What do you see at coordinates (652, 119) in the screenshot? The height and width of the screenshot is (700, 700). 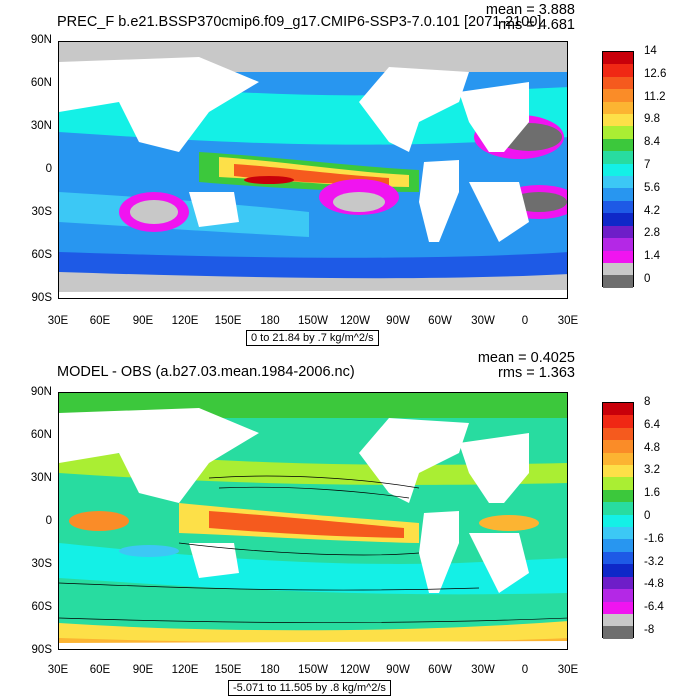 I see `colorbar-label: 9.8` at bounding box center [652, 119].